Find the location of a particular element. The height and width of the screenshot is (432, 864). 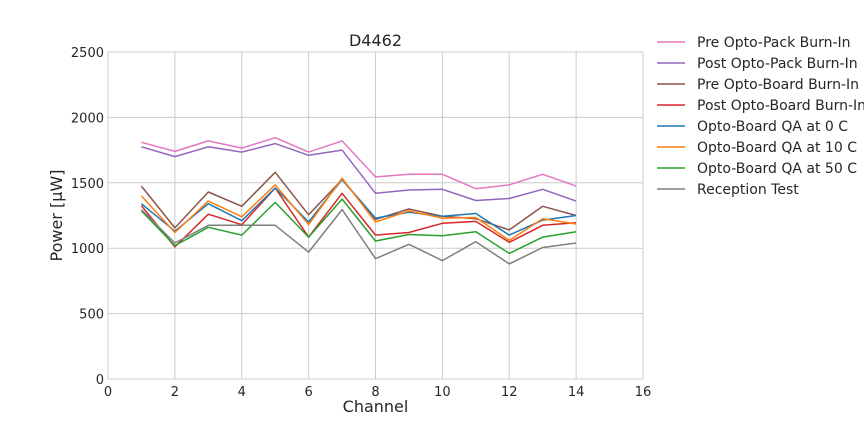

series-line-post-opto-pack-burn-in is located at coordinates (359, 172).